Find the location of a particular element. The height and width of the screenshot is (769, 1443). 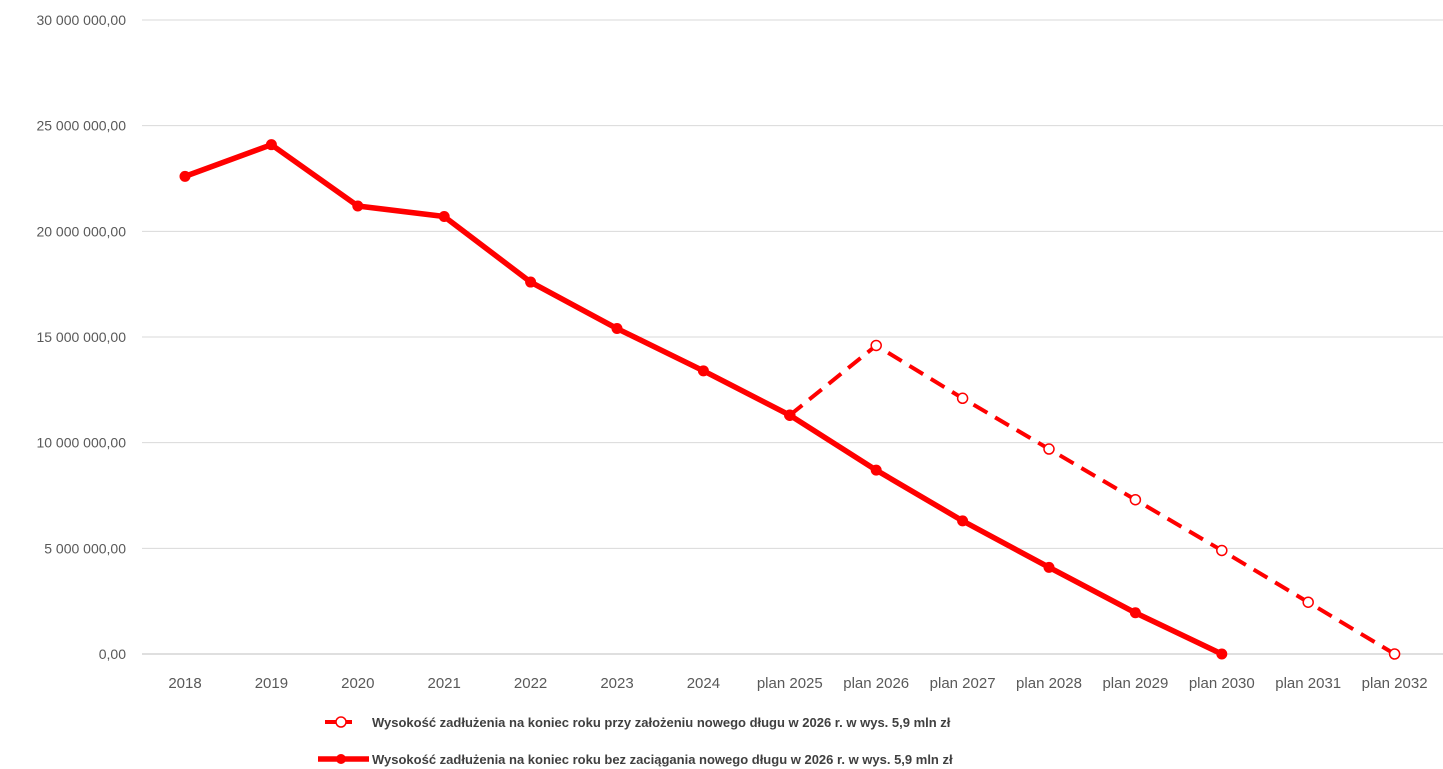

x-tick-label: plan 2029 is located at coordinates (1135, 683).